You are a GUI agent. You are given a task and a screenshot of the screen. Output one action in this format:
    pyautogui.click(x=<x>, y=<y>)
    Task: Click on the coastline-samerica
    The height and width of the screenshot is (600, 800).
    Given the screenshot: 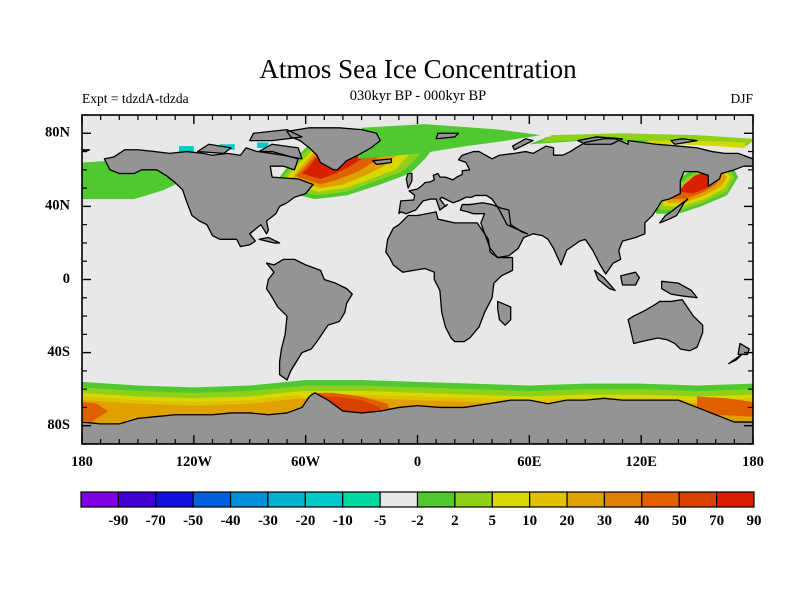 What is the action you would take?
    pyautogui.click(x=309, y=319)
    